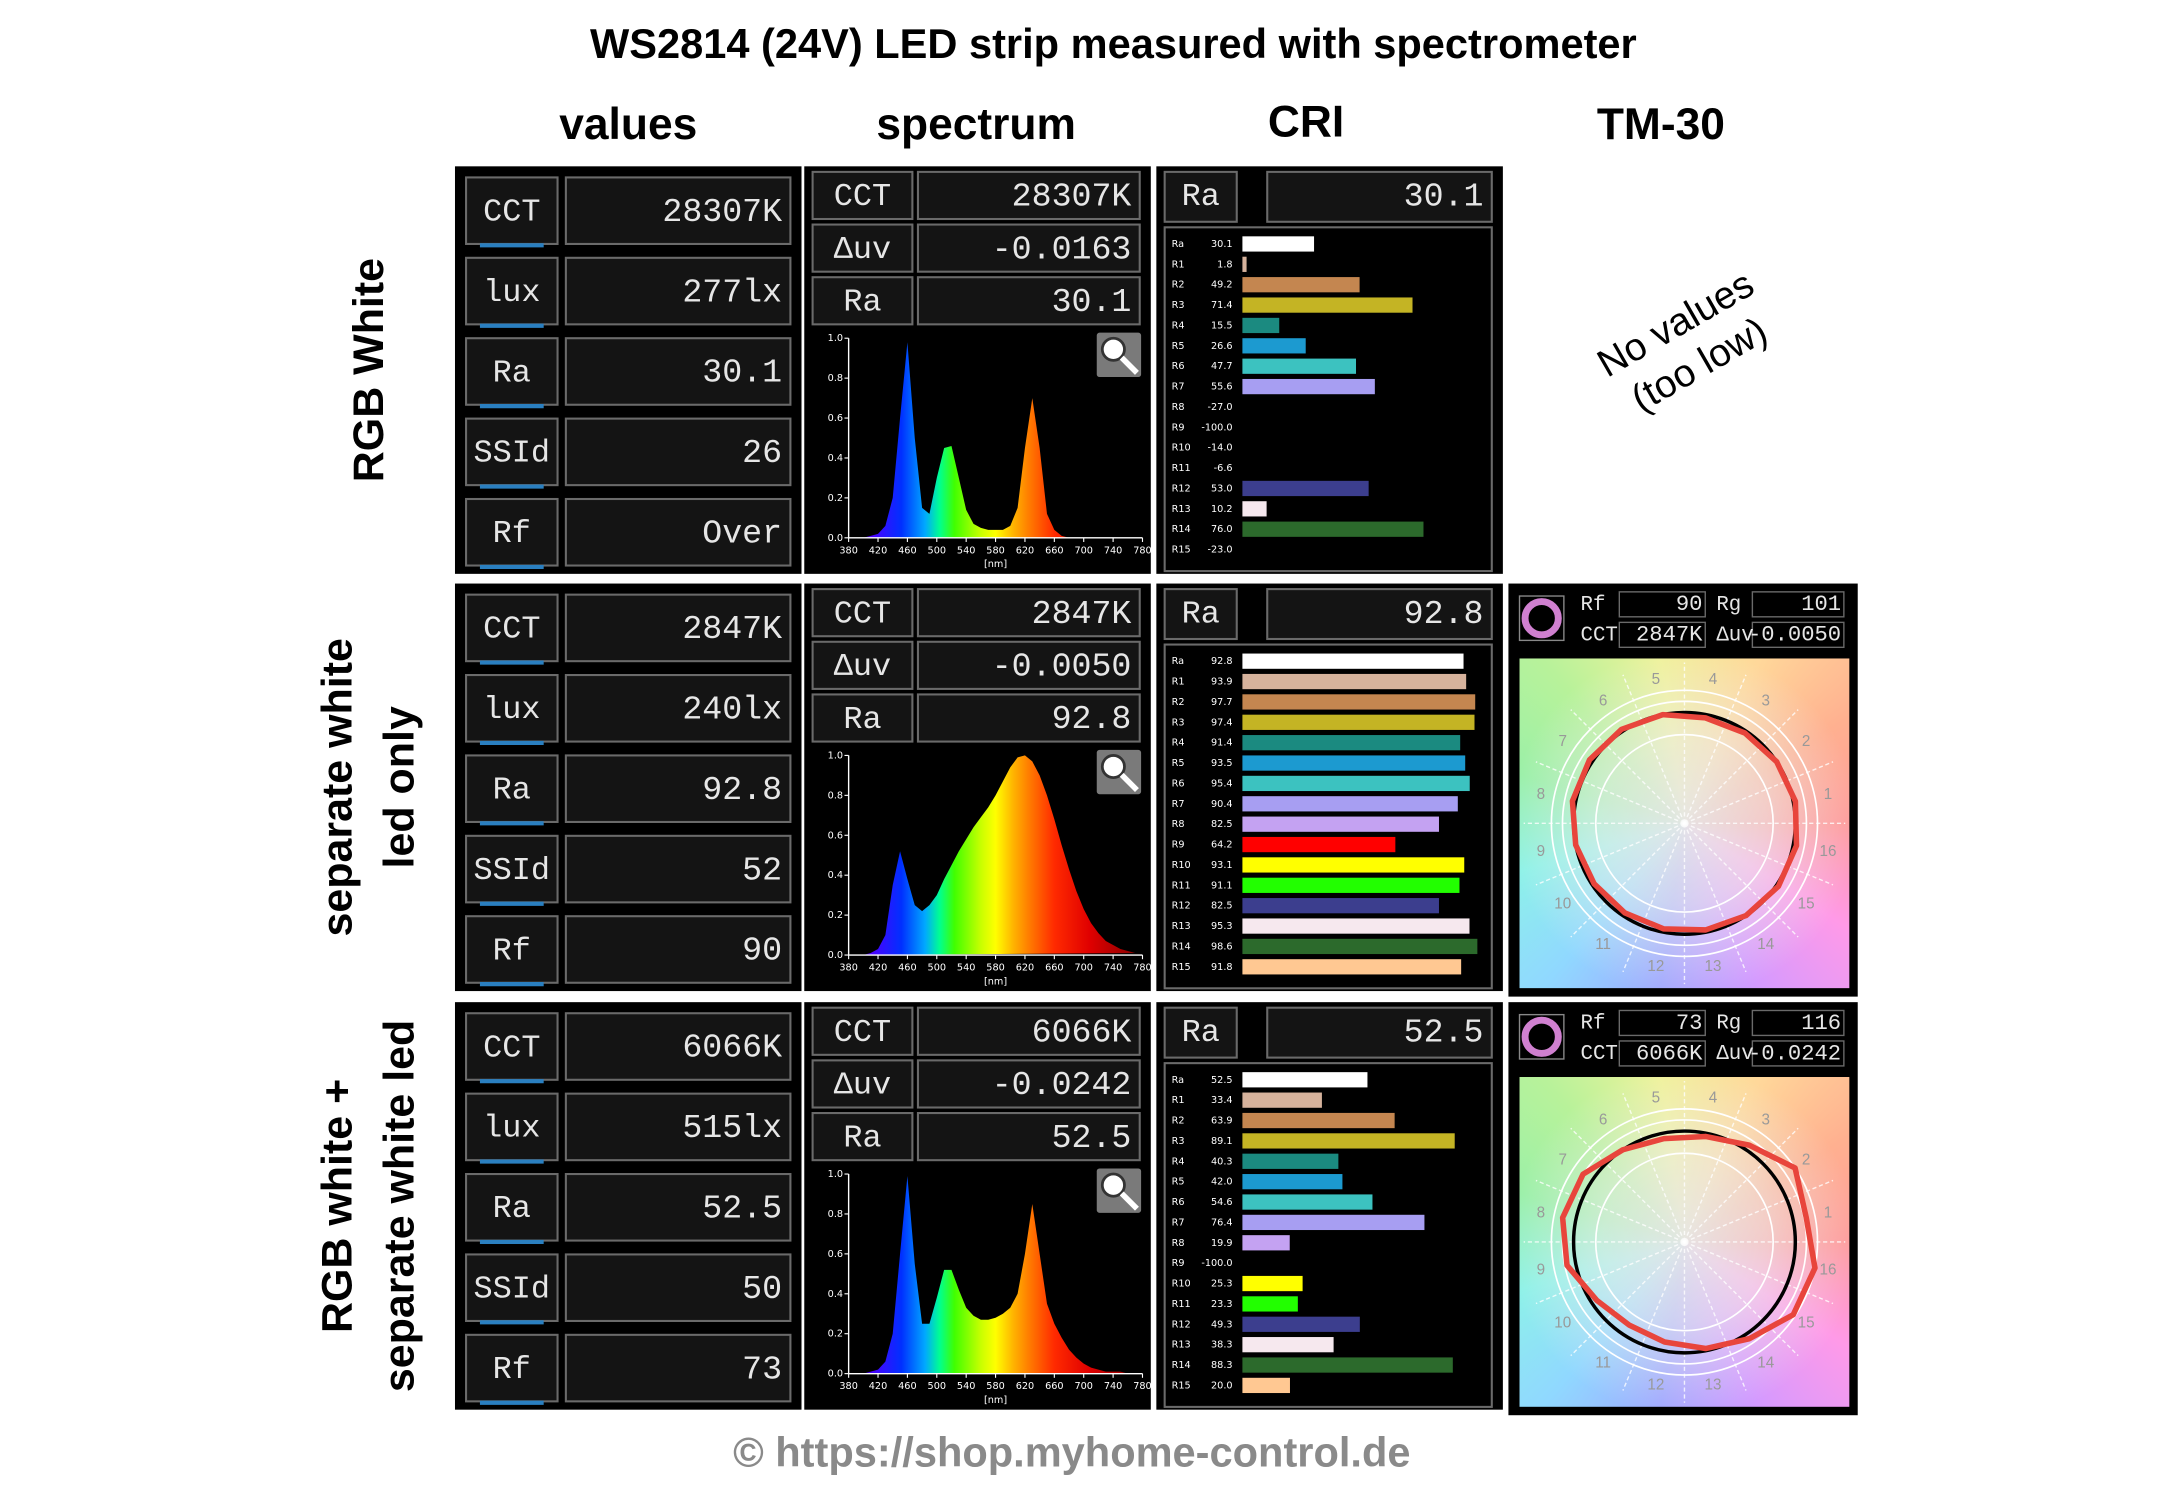 Image resolution: width=2163 pixels, height=1497 pixels. Describe the element at coordinates (1216, 427) in the screenshot. I see `cri-value-label: -100.0` at that location.